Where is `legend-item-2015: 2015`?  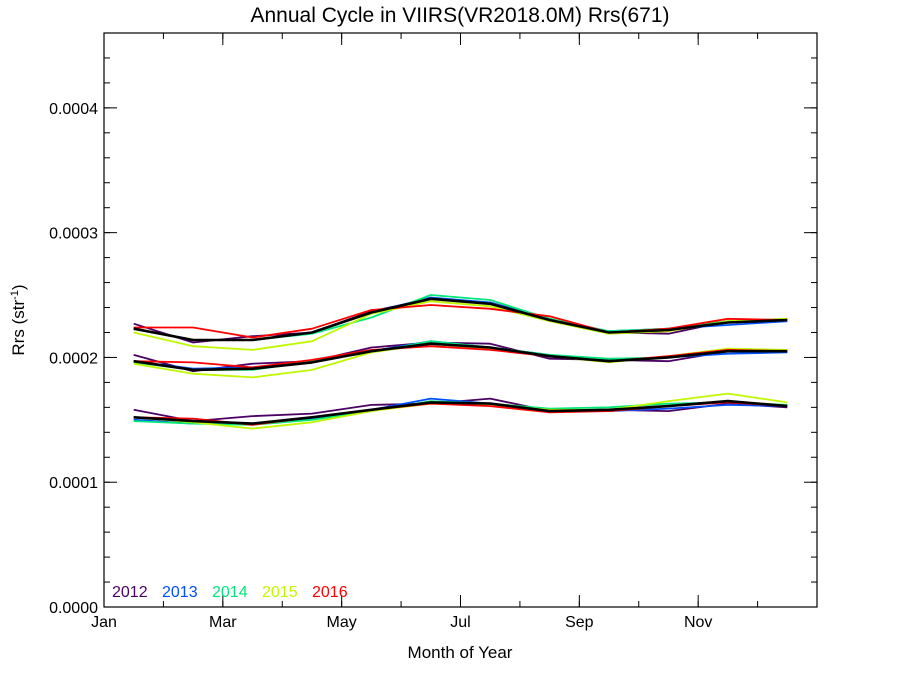
legend-item-2015: 2015 is located at coordinates (280, 592).